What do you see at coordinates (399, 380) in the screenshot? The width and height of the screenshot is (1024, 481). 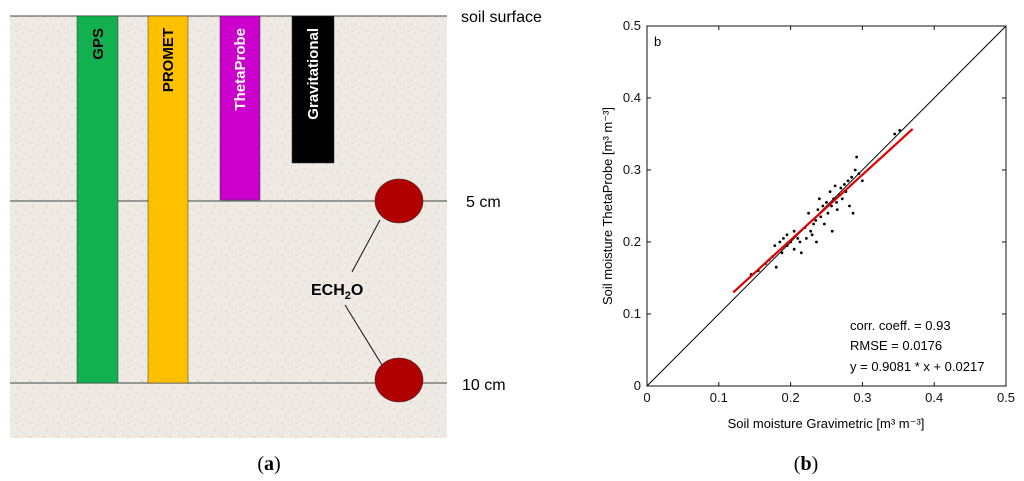 I see `ech2o-sensor-10cm` at bounding box center [399, 380].